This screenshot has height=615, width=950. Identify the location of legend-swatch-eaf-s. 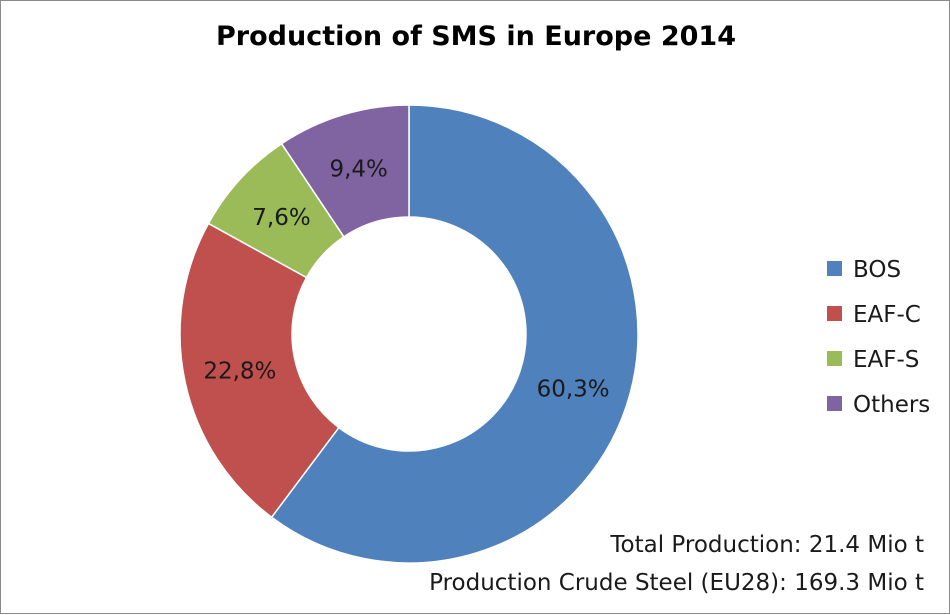
(834, 358).